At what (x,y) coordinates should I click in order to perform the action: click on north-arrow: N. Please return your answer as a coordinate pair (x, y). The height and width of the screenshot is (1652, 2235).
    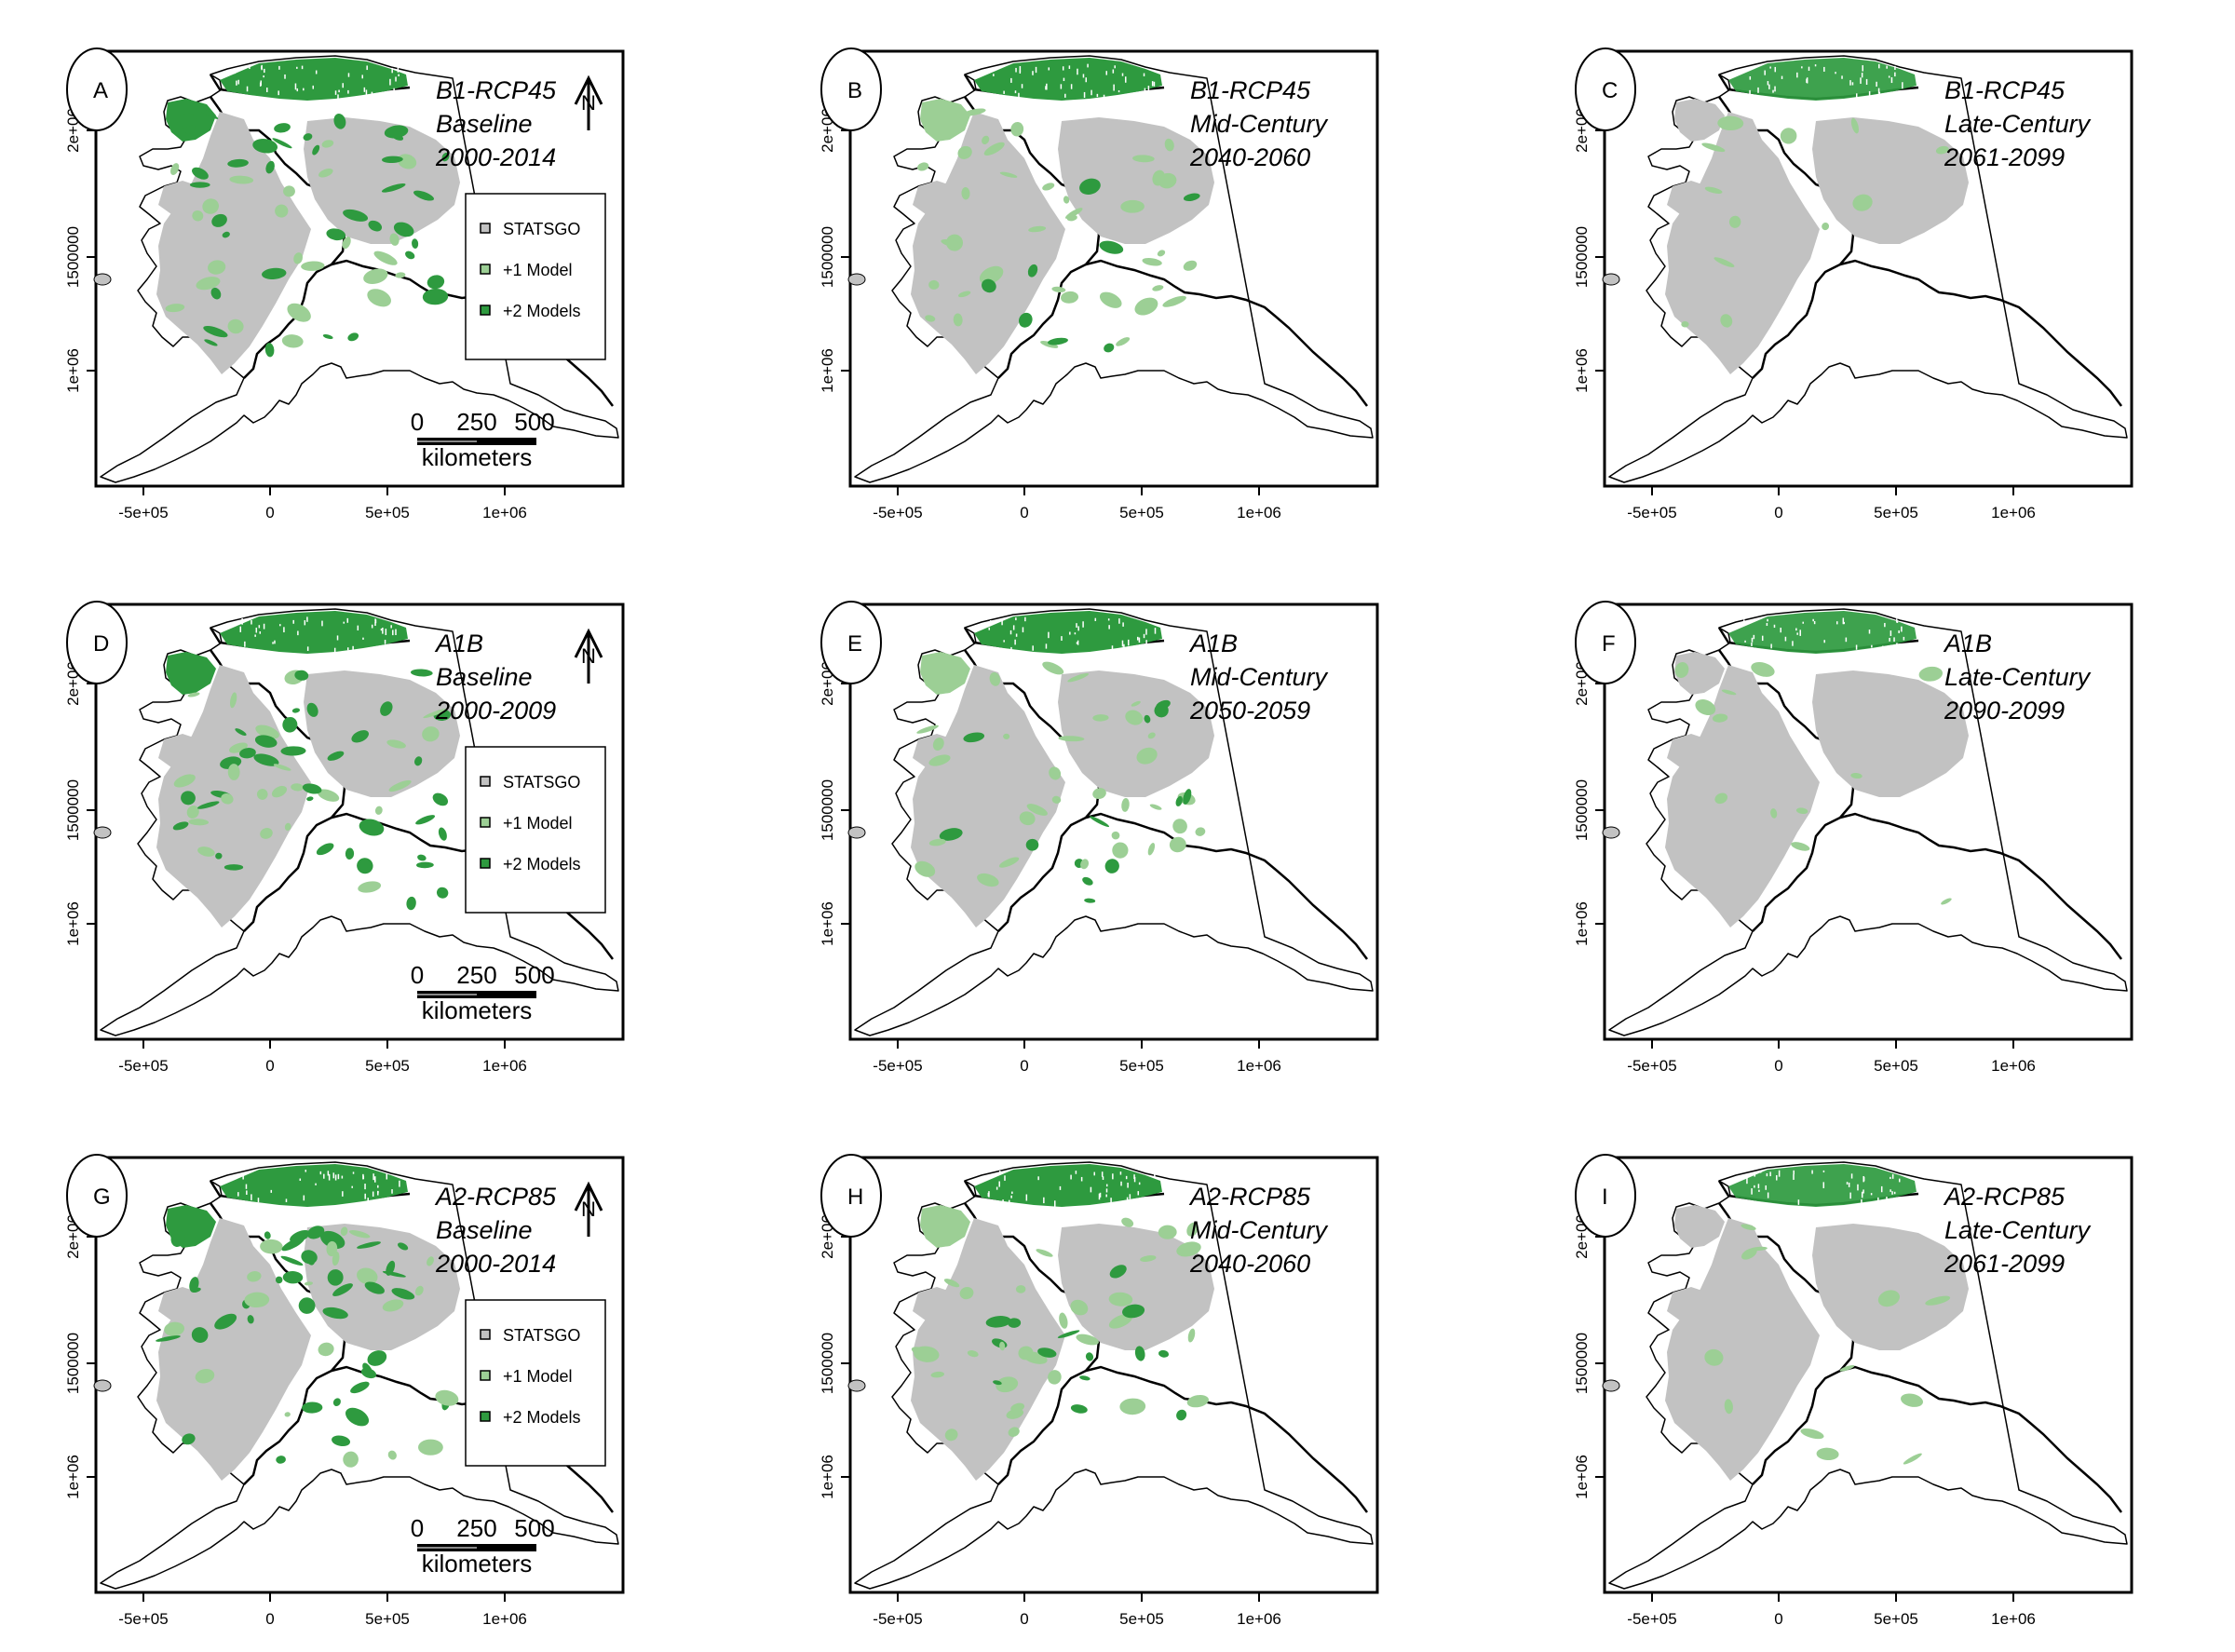
    Looking at the image, I should click on (588, 102).